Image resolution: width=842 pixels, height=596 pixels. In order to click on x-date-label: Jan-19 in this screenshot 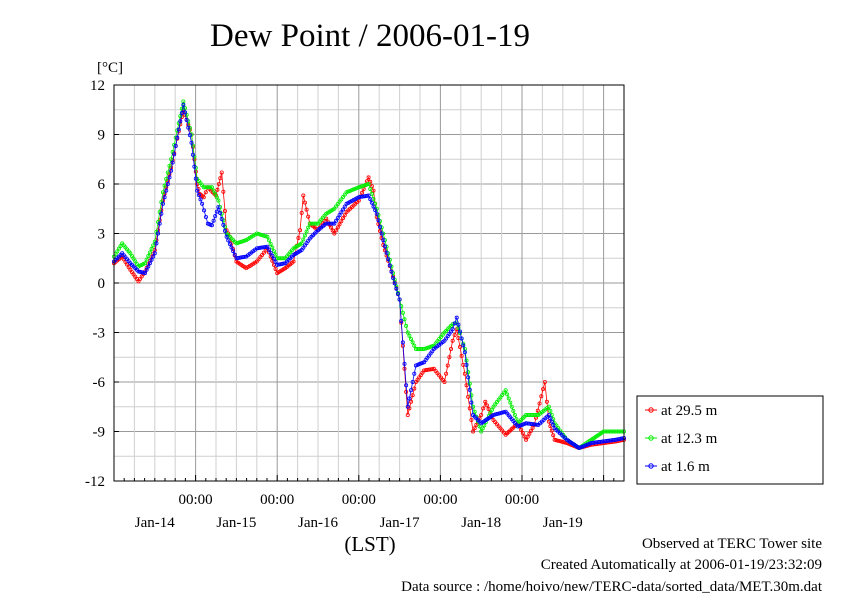, I will do `click(563, 523)`.